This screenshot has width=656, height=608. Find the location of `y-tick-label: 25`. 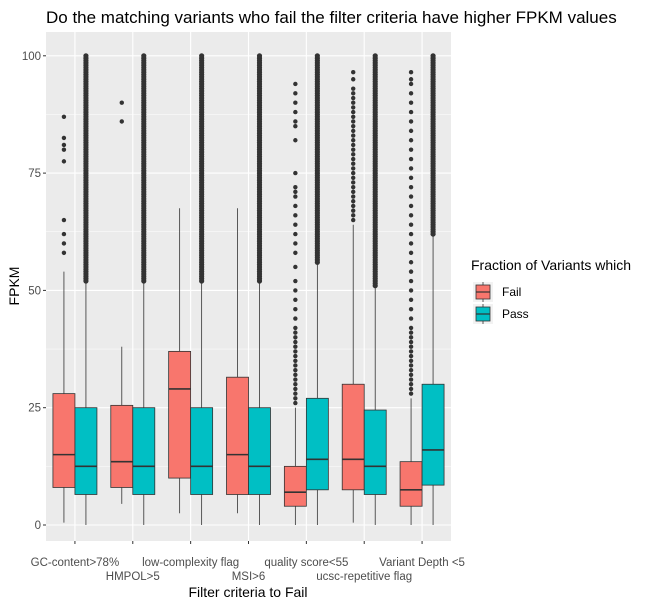

y-tick-label: 25 is located at coordinates (34, 409).